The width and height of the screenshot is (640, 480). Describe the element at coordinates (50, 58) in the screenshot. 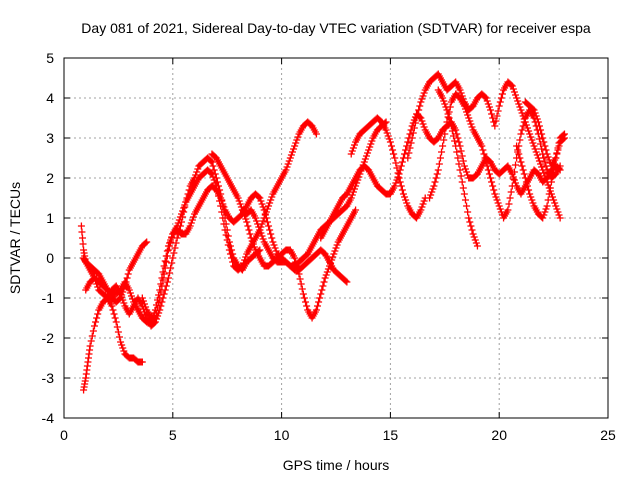

I see `y-tick-label: 5` at that location.